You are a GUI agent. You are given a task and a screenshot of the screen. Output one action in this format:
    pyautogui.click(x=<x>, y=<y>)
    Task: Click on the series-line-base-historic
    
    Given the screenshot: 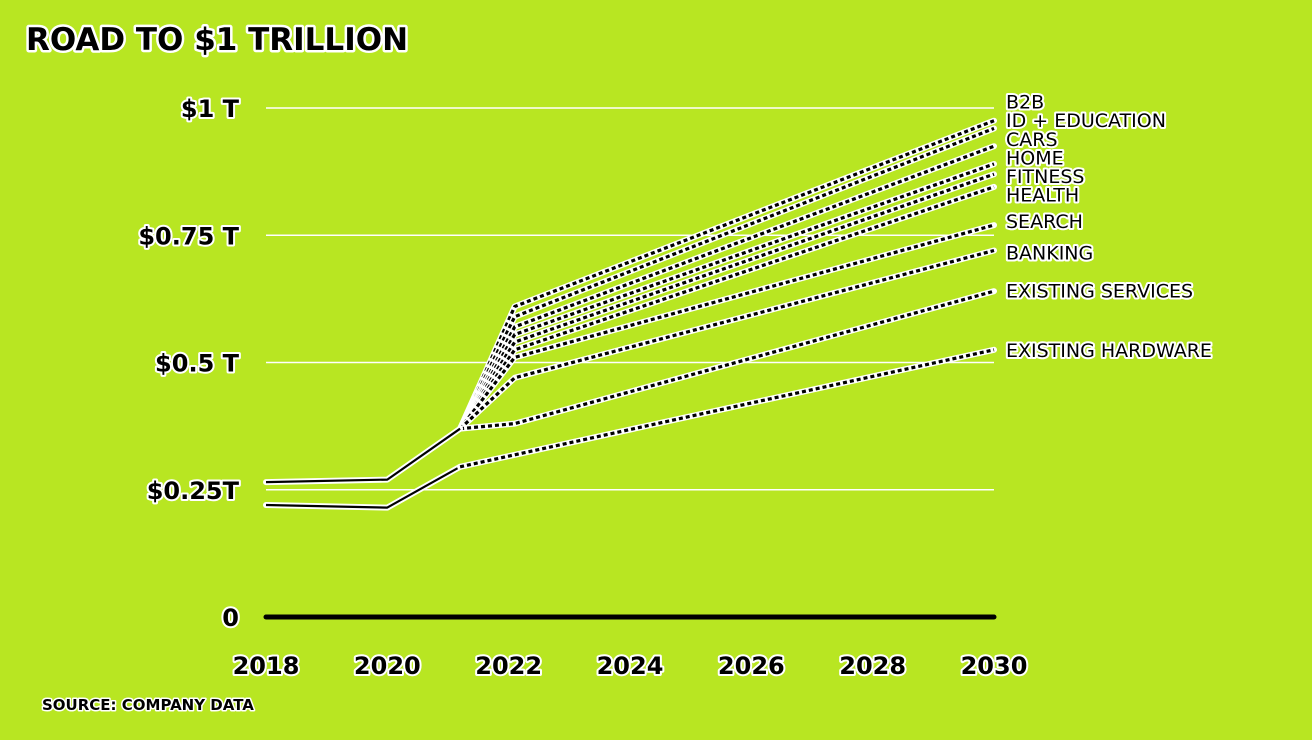 What is the action you would take?
    pyautogui.click(x=363, y=455)
    